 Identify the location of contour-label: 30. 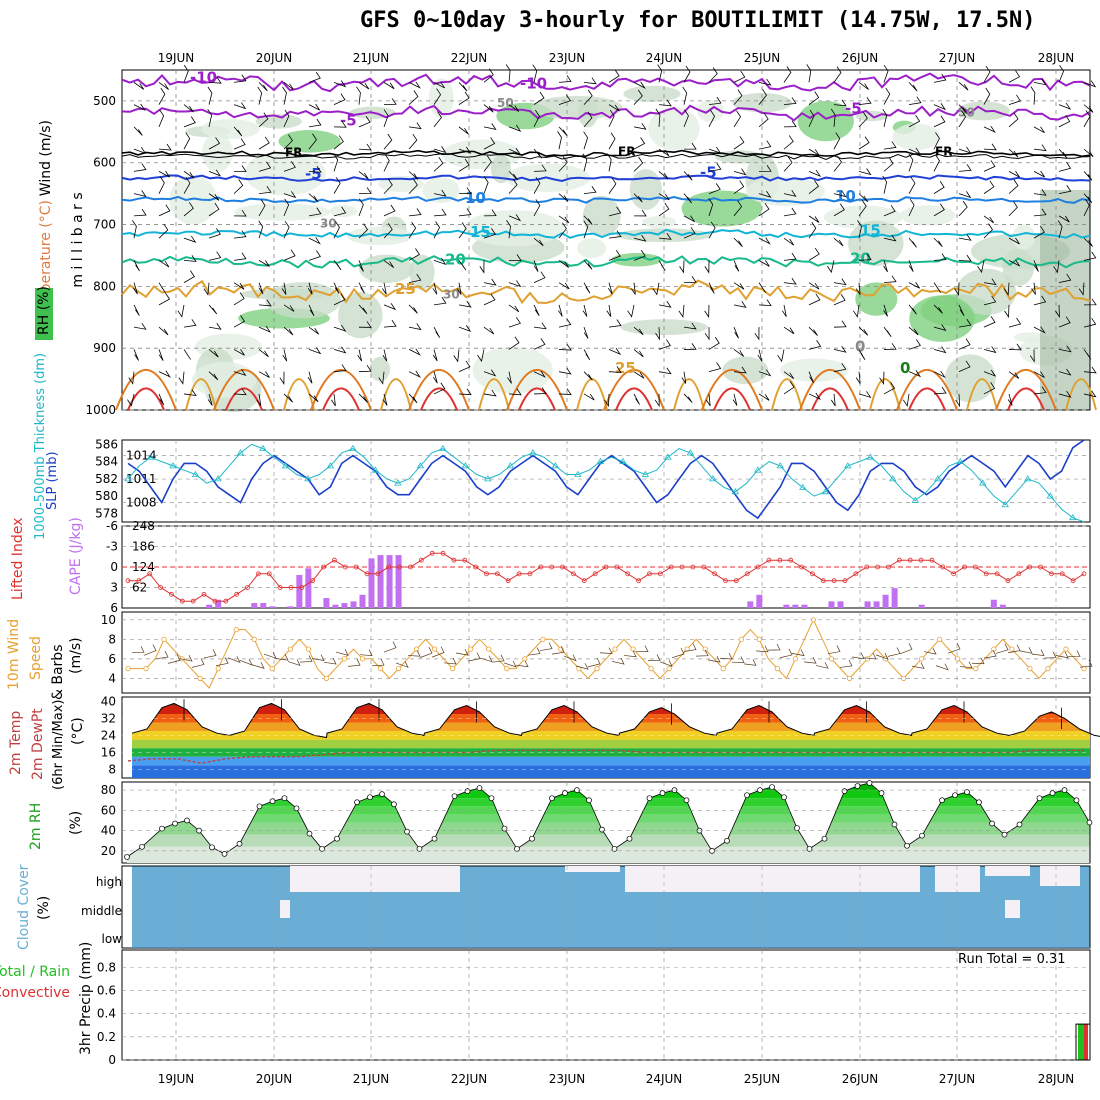
(328, 224).